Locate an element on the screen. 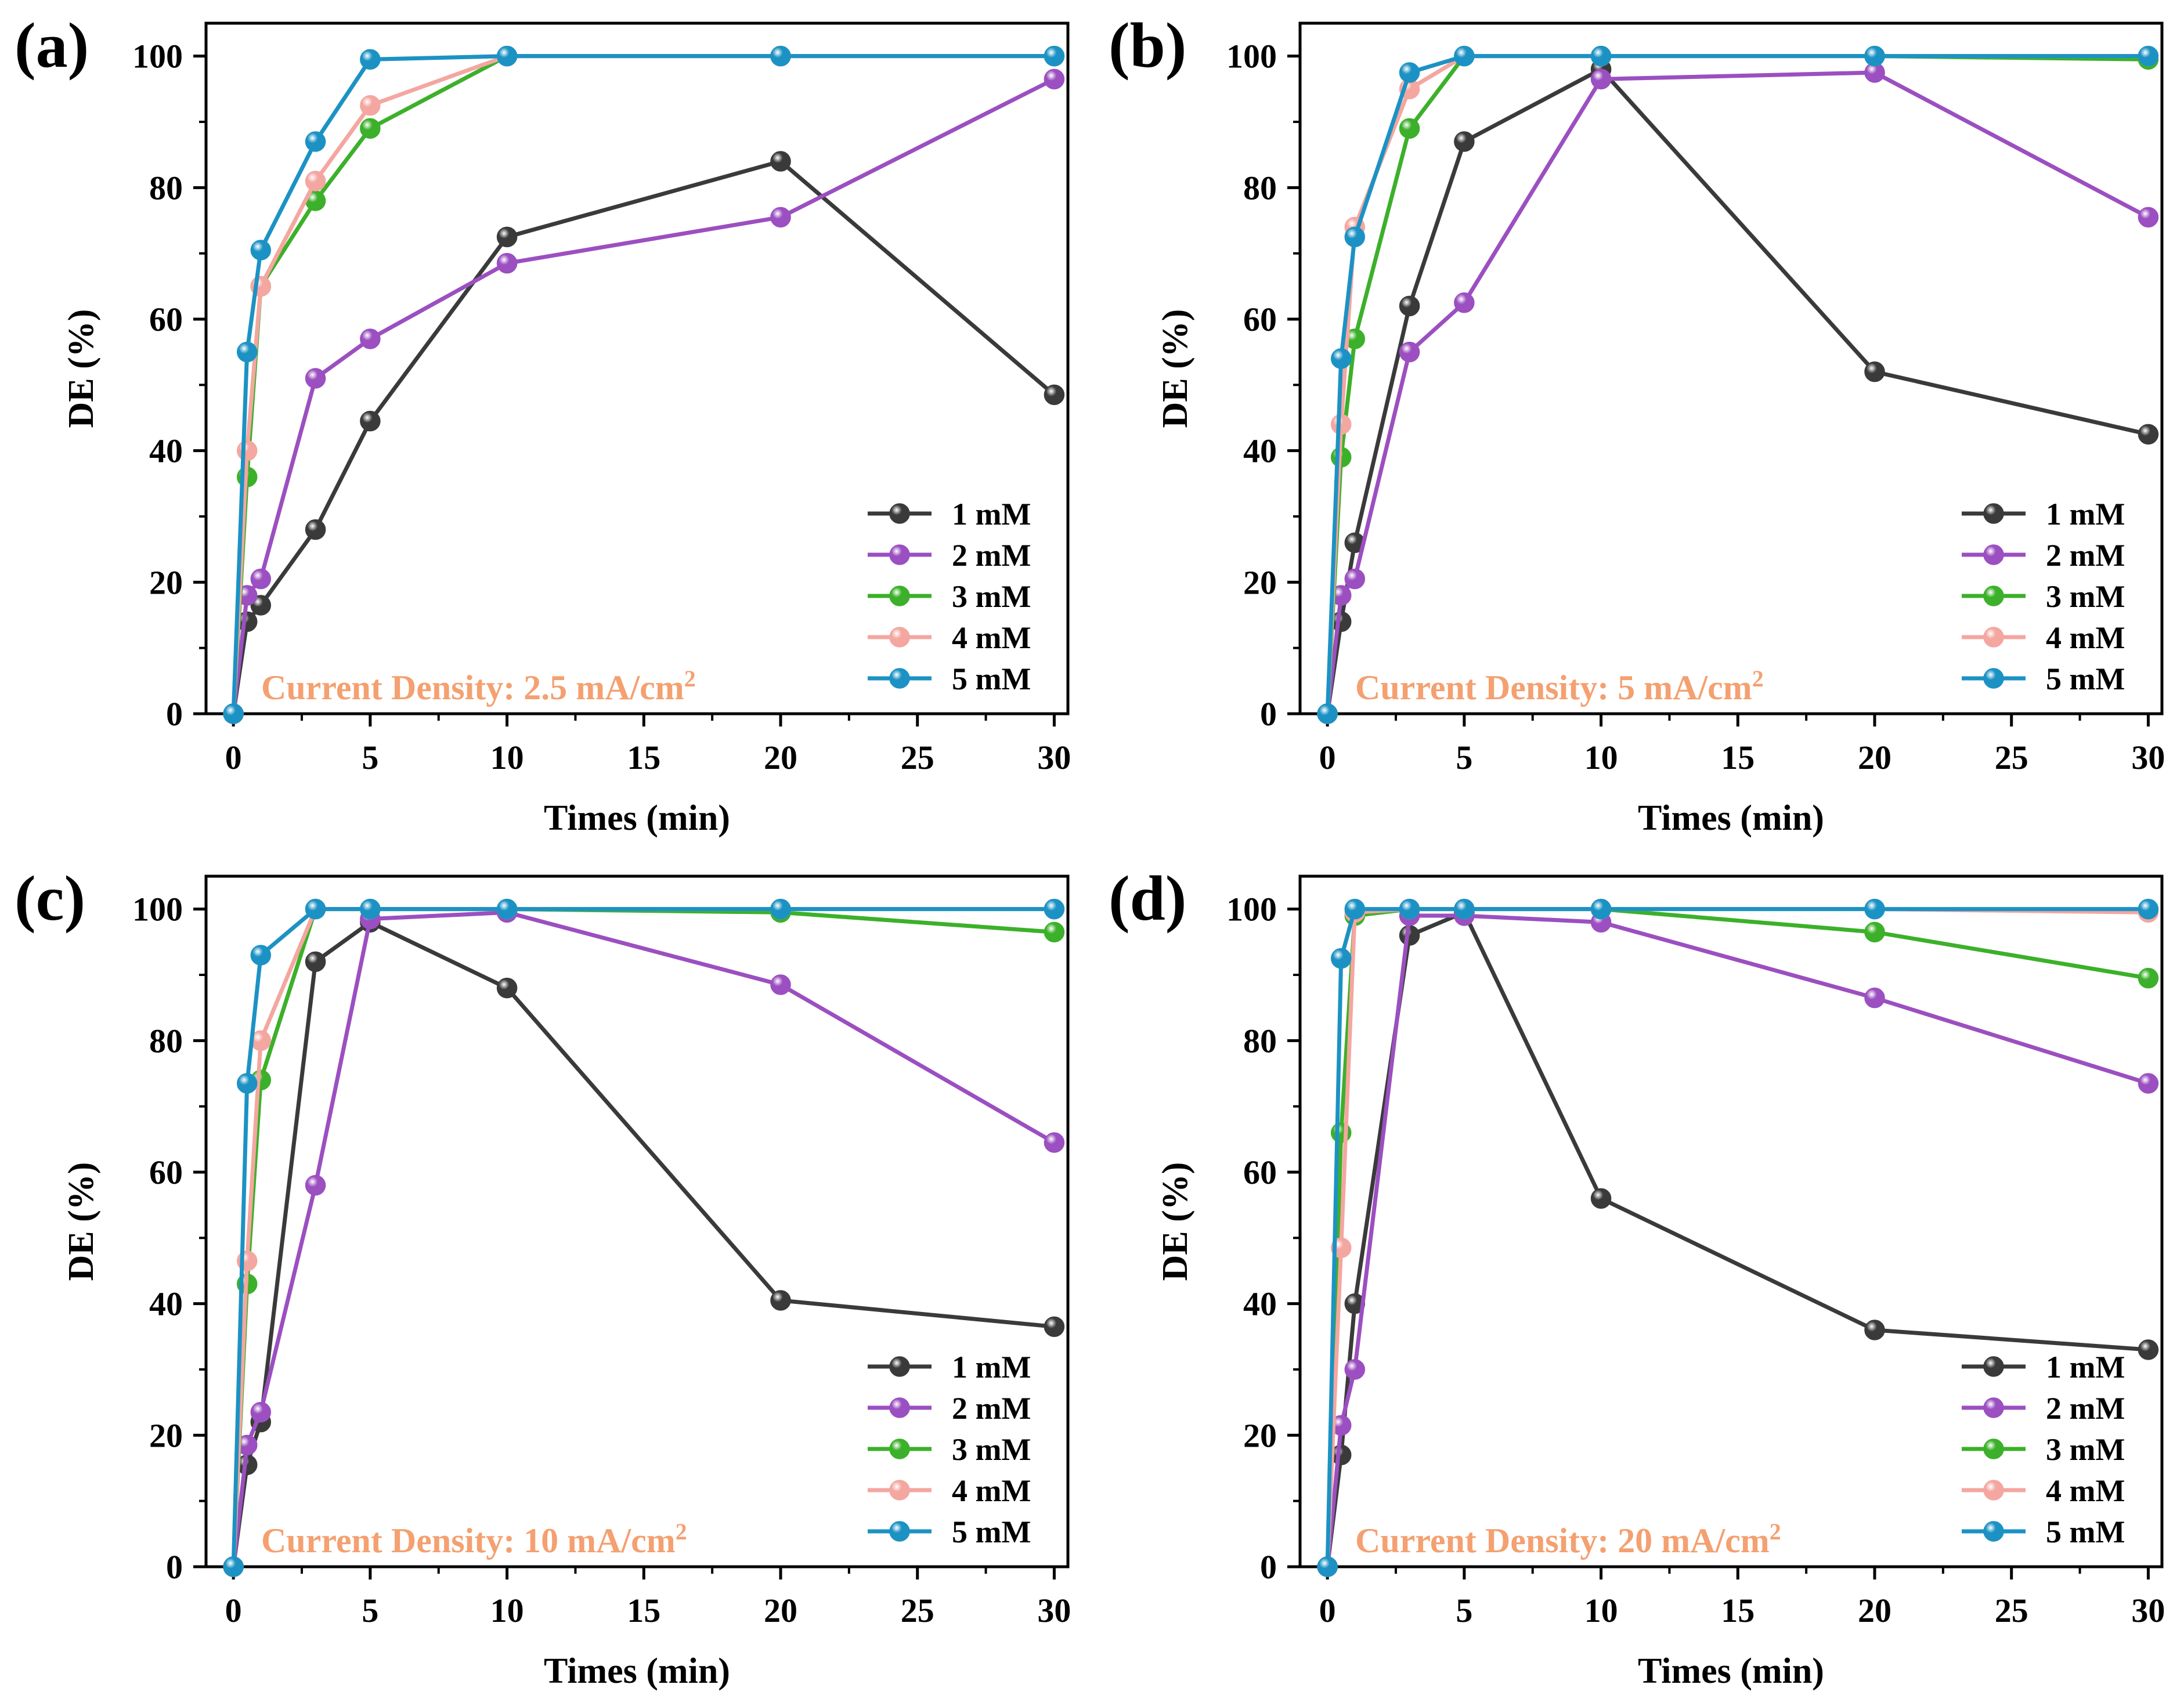 Image resolution: width=2184 pixels, height=1706 pixels. panel-label: (d) is located at coordinates (1148, 898).